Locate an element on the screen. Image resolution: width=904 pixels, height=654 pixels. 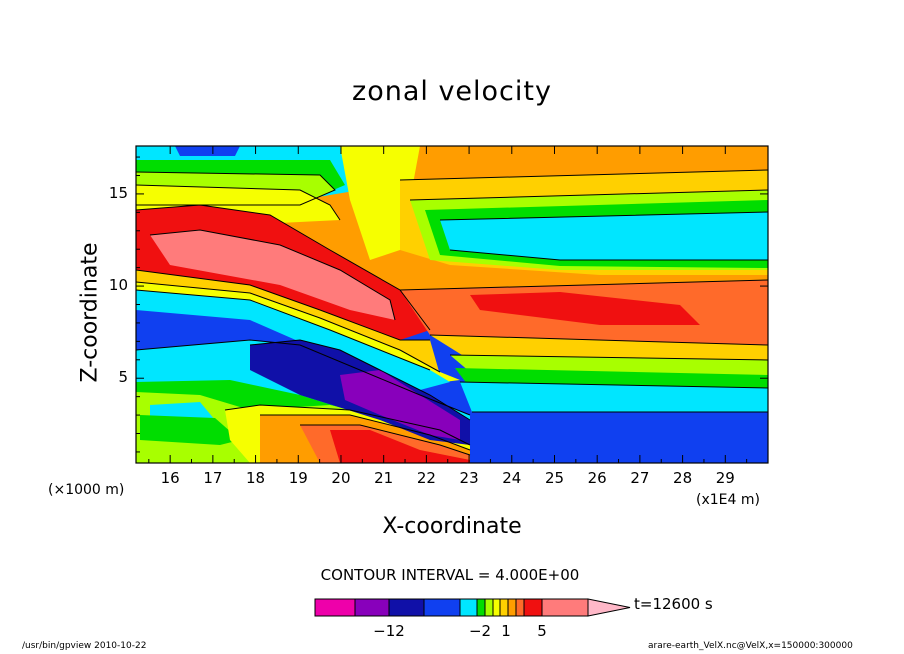
contour-interval-text: CONTOUR INTERVAL = 4.000E+00 is located at coordinates (450, 575).